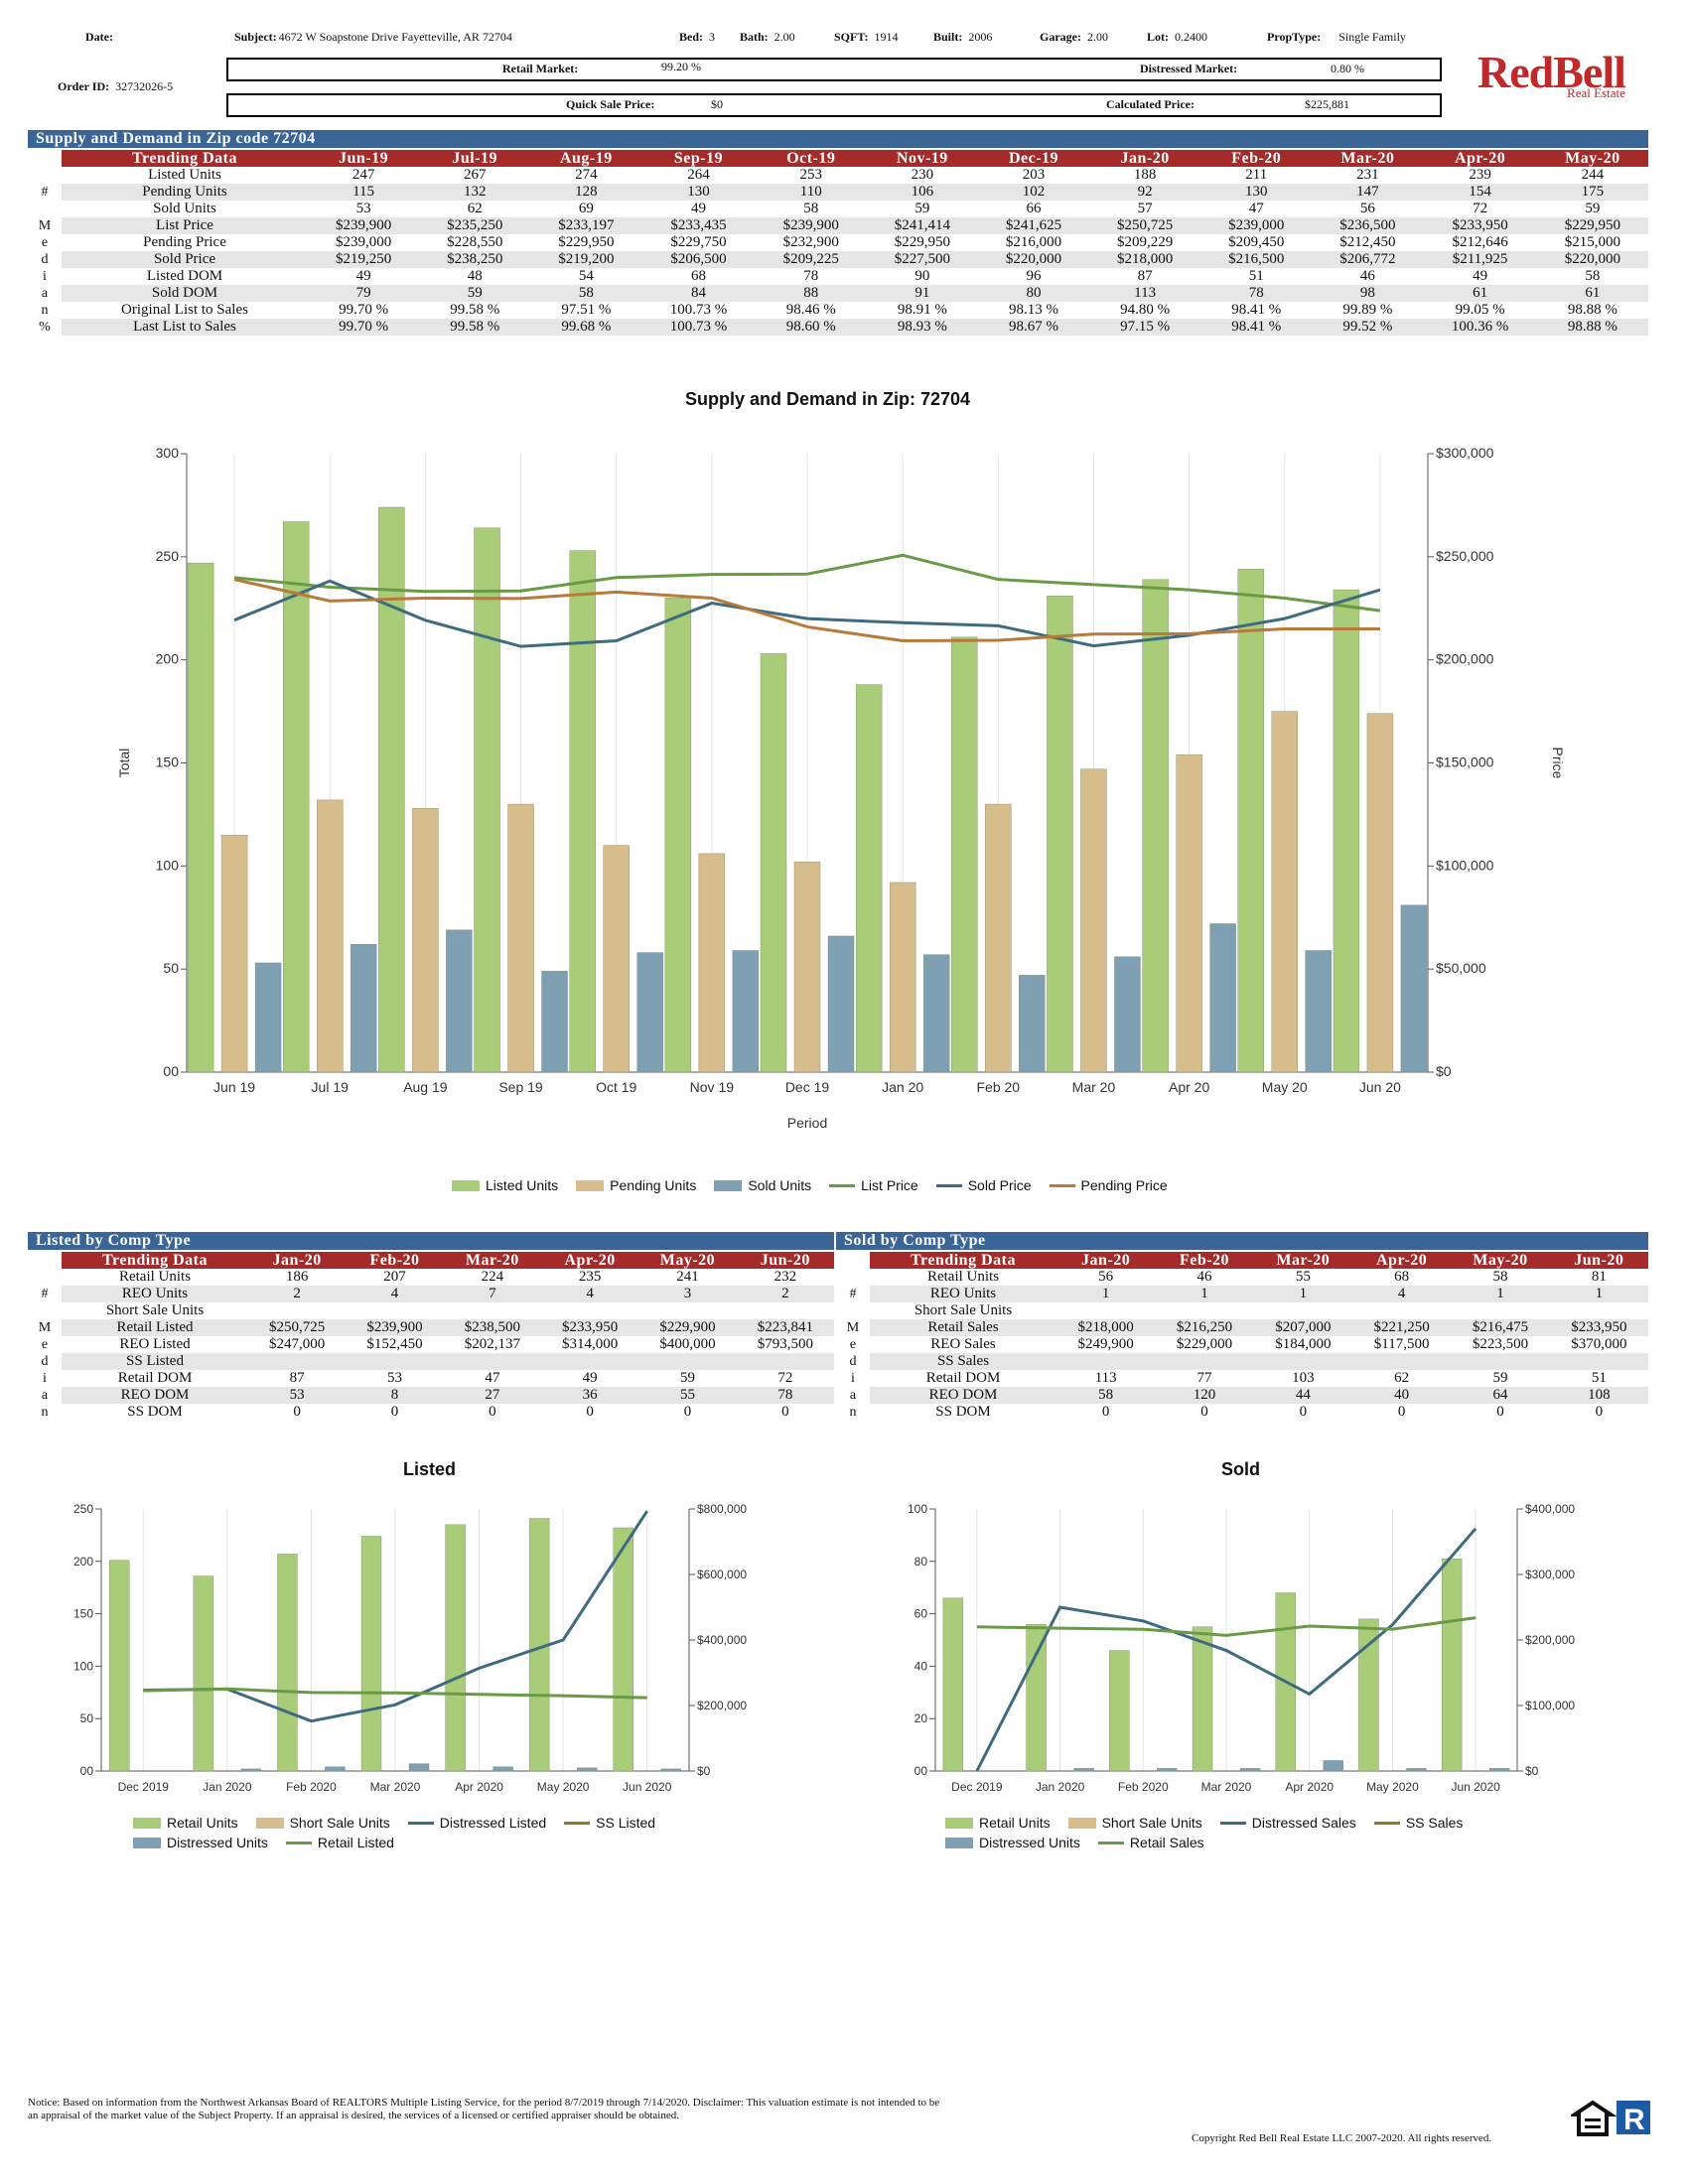 The width and height of the screenshot is (1688, 2184). What do you see at coordinates (1480, 293) in the screenshot?
I see `supply-cell: 61` at bounding box center [1480, 293].